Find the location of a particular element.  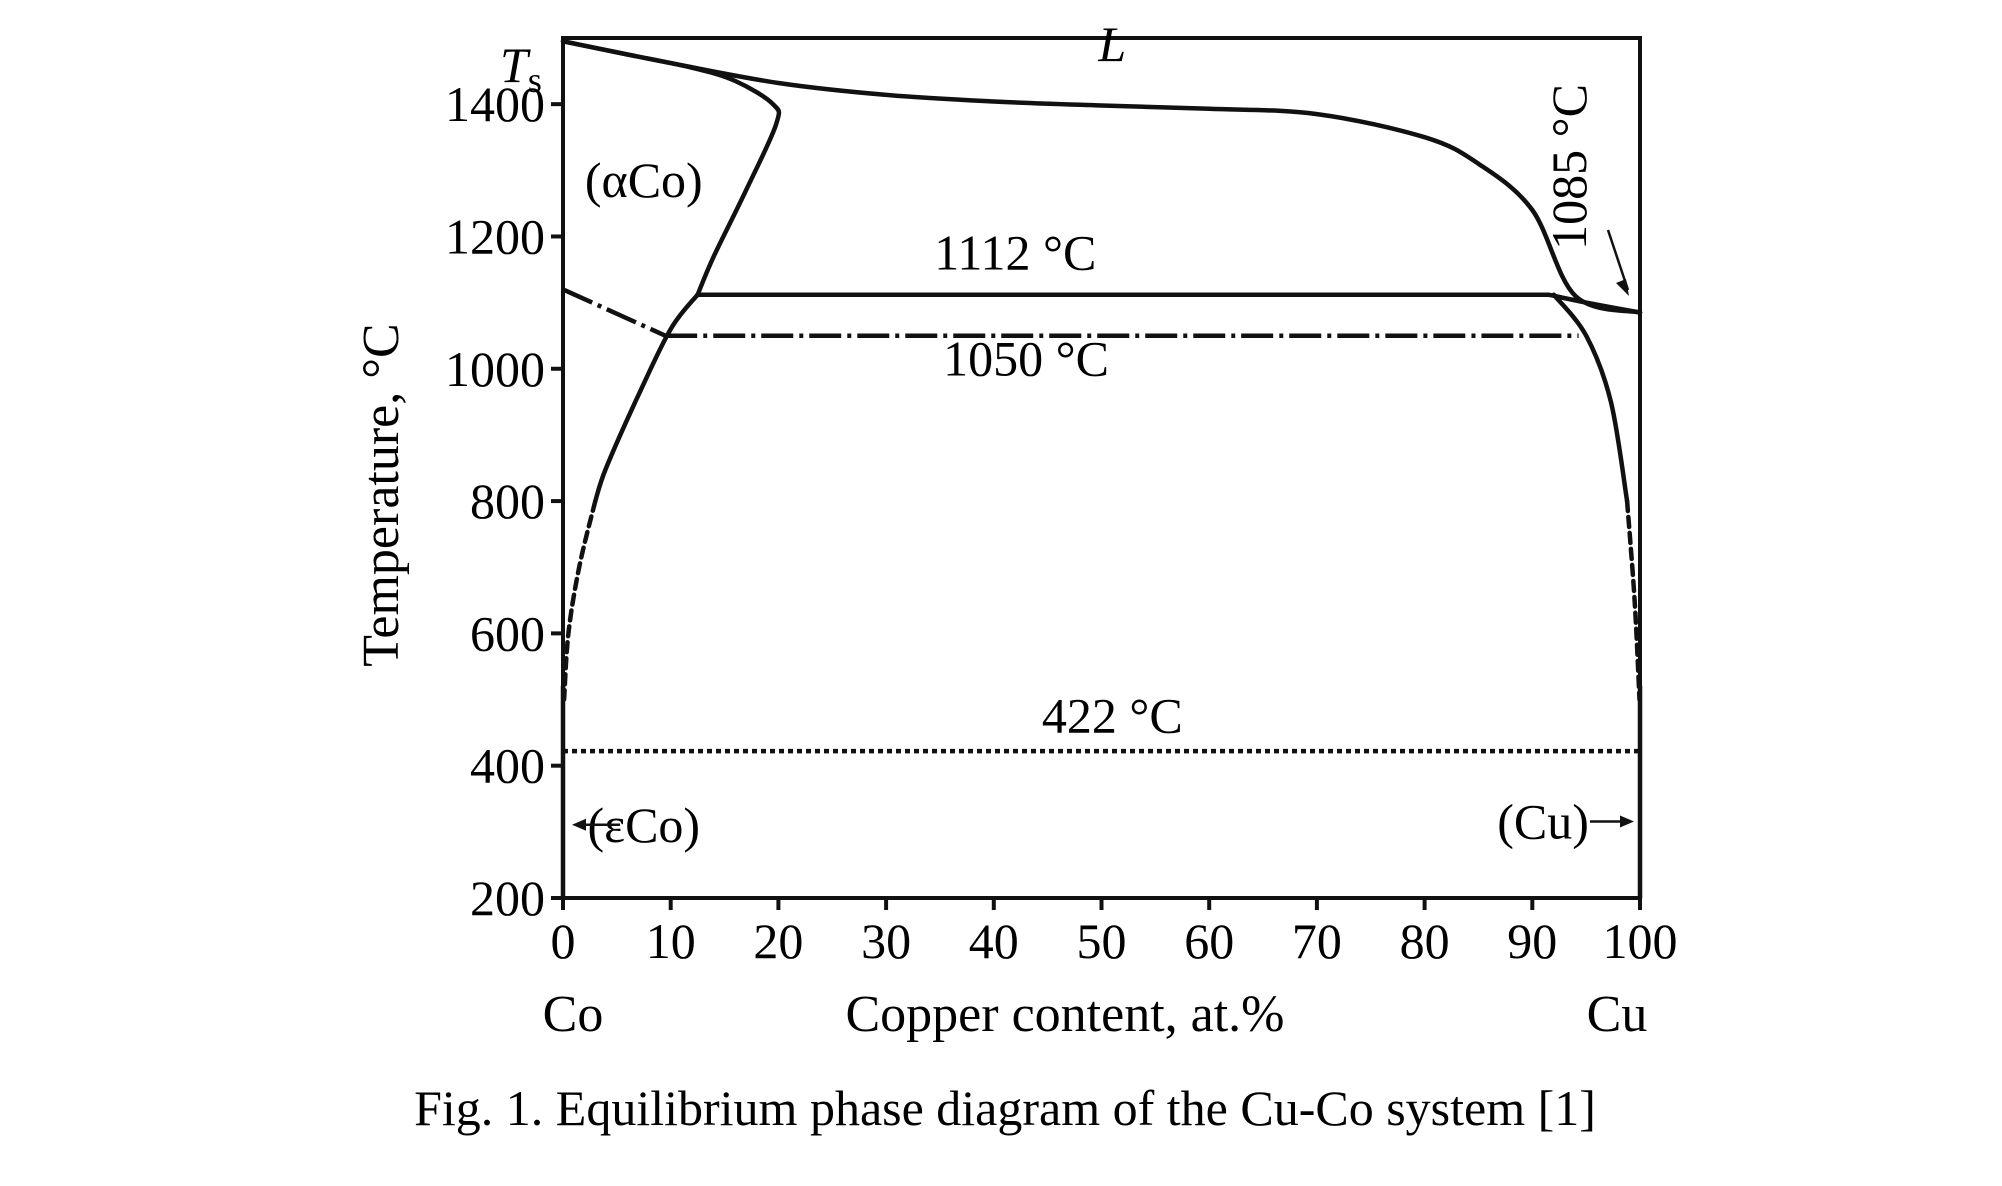

ts-label: Ts is located at coordinates (521, 68).